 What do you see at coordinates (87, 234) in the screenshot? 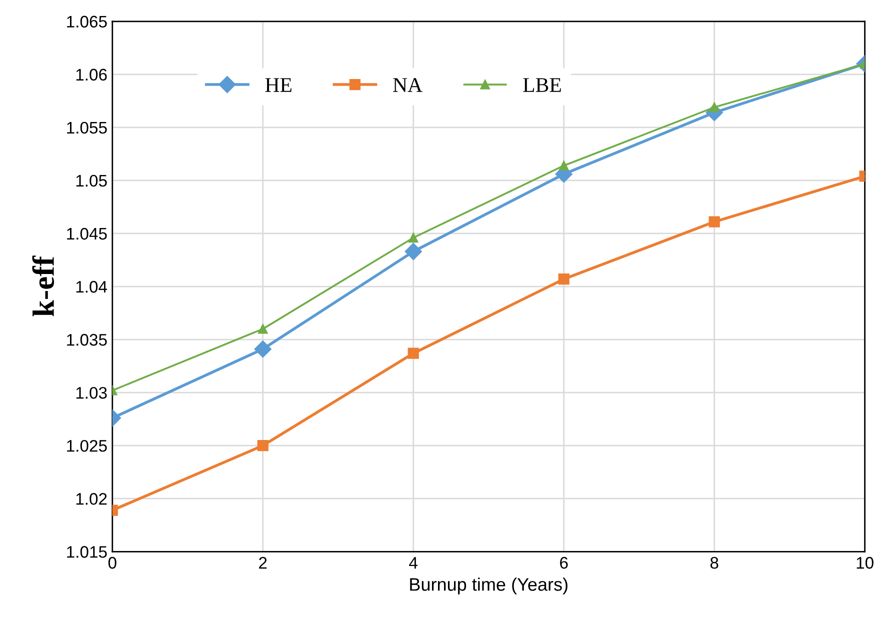
I see `y-tick-label: 1.045` at bounding box center [87, 234].